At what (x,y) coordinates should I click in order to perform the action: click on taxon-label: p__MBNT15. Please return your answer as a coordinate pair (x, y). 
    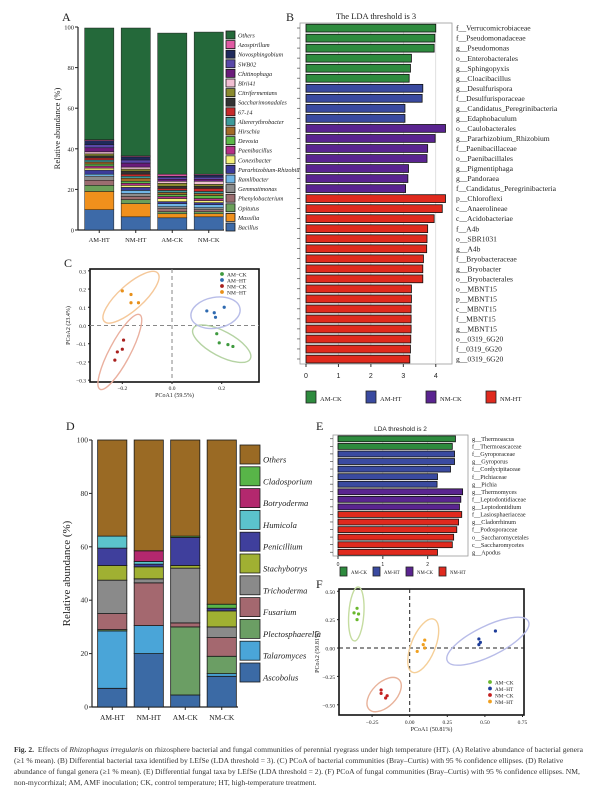
    Looking at the image, I should click on (476, 298).